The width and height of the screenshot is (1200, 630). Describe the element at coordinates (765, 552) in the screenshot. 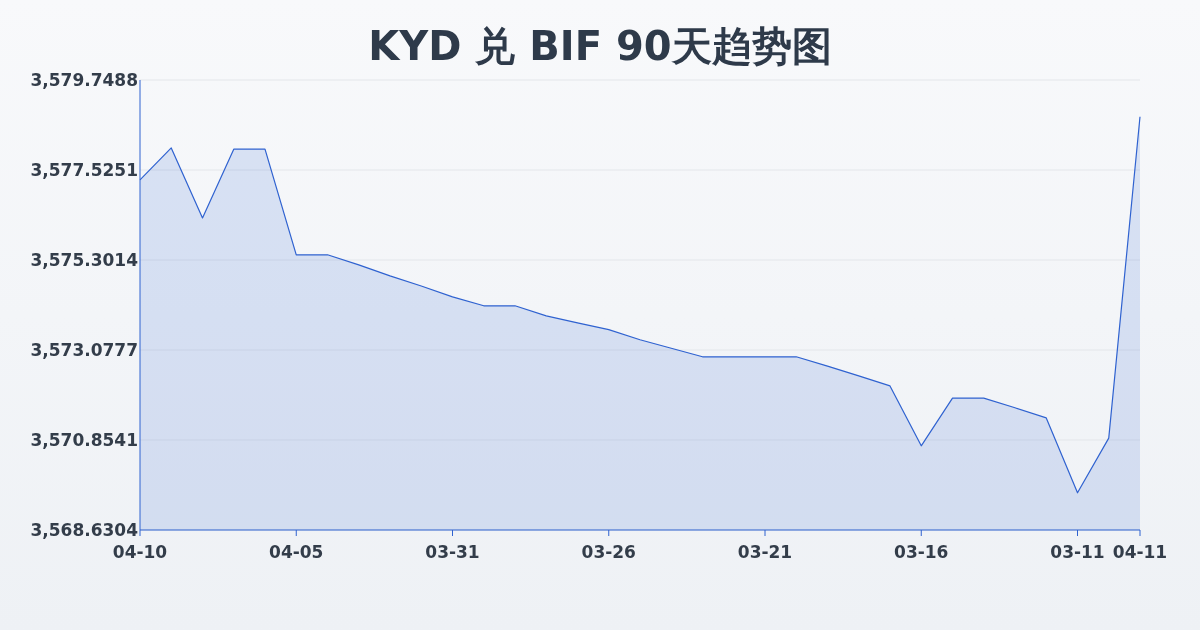

I see `x-tick-label: 03-21` at that location.